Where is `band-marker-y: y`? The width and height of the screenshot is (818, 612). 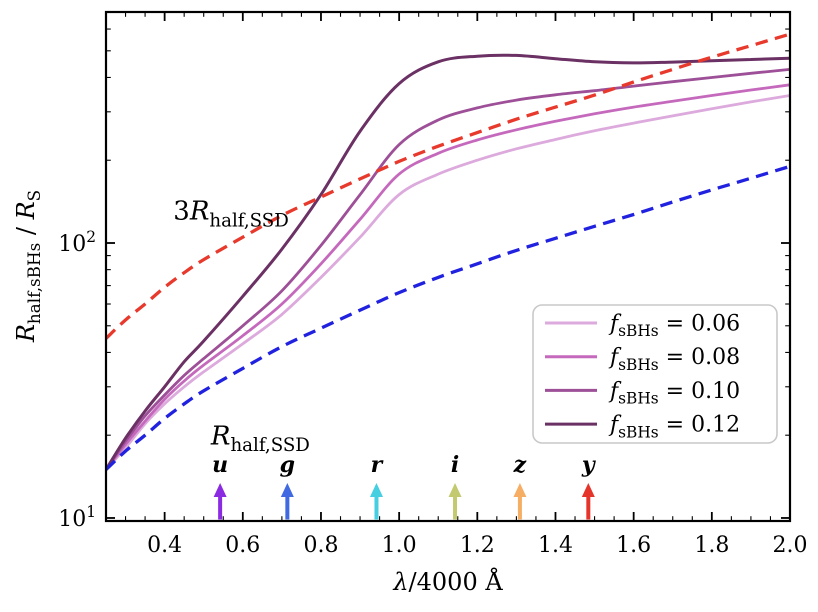 band-marker-y: y is located at coordinates (589, 486).